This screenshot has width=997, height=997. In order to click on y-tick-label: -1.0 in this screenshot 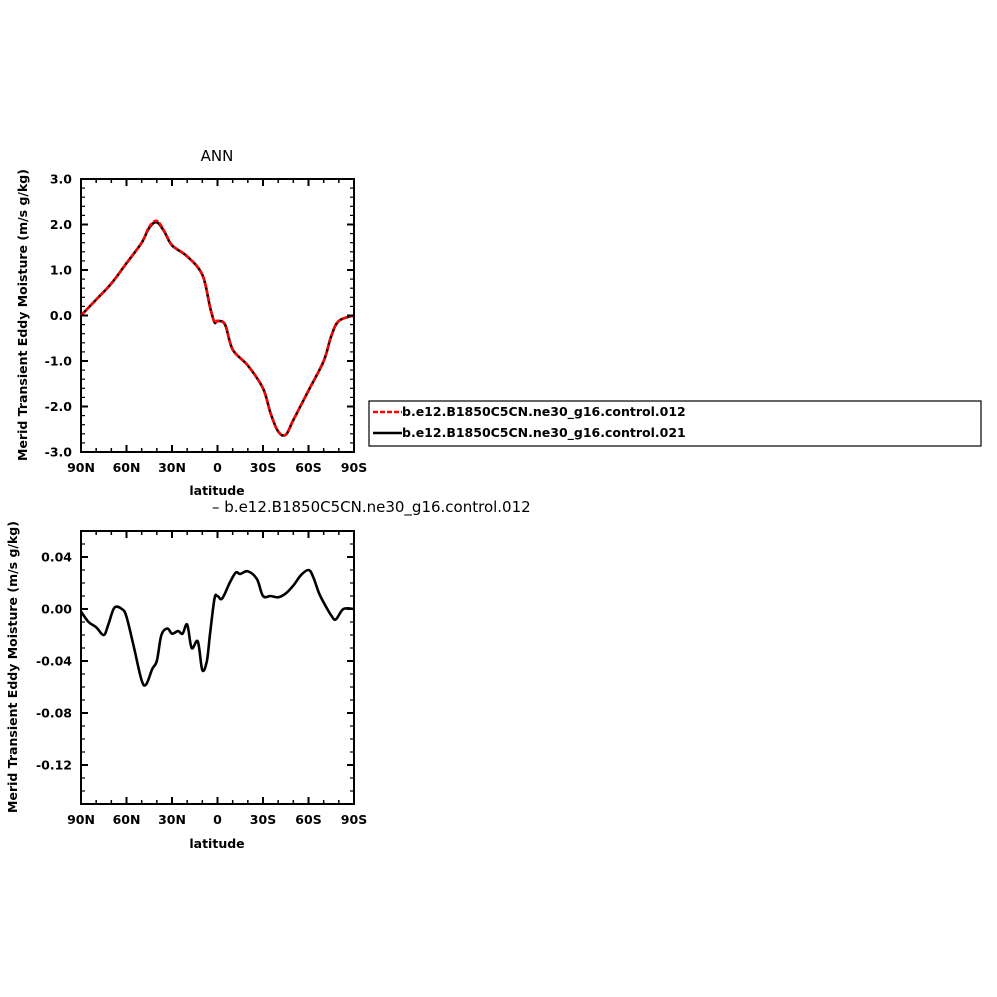, I will do `click(59, 361)`.